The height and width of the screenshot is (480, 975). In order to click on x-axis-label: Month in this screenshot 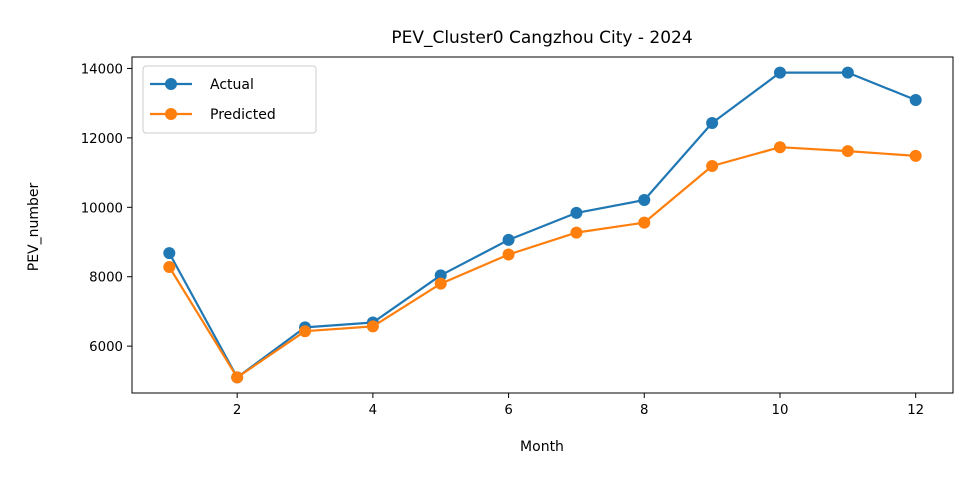, I will do `click(542, 447)`.